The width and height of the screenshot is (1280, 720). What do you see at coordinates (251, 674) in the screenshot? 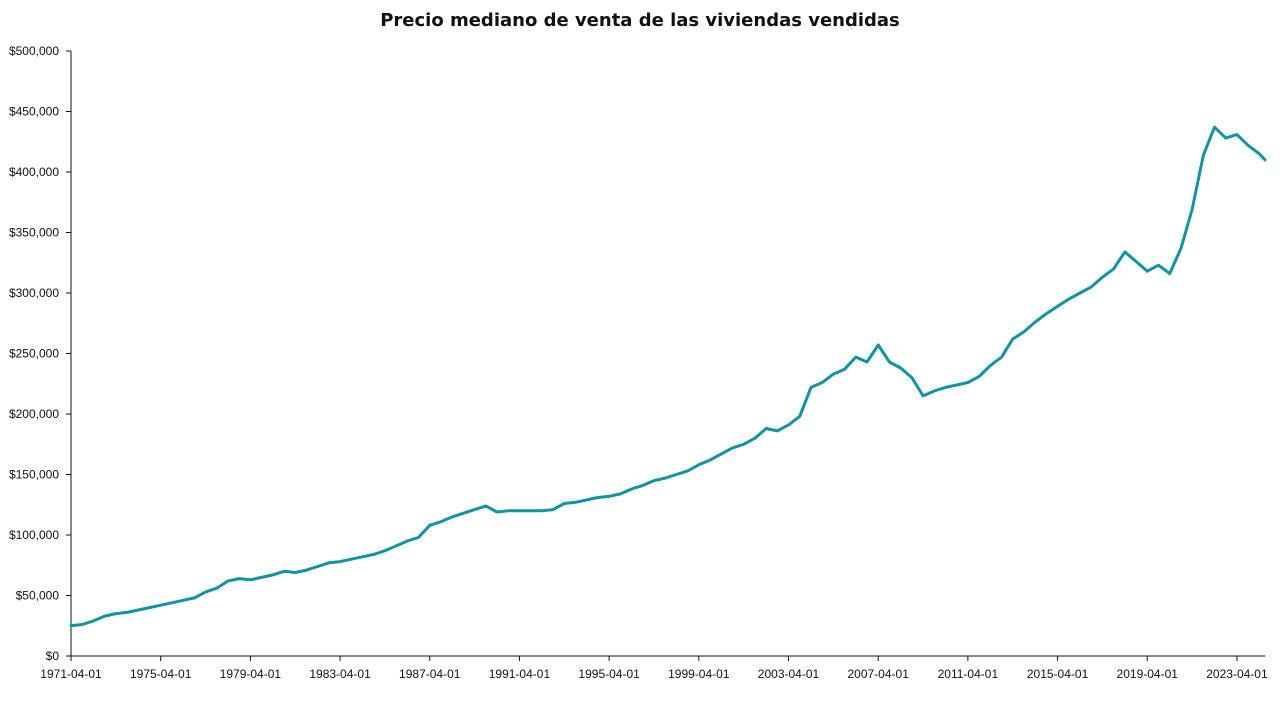
I see `x-tick-label: 1979-04-01` at bounding box center [251, 674].